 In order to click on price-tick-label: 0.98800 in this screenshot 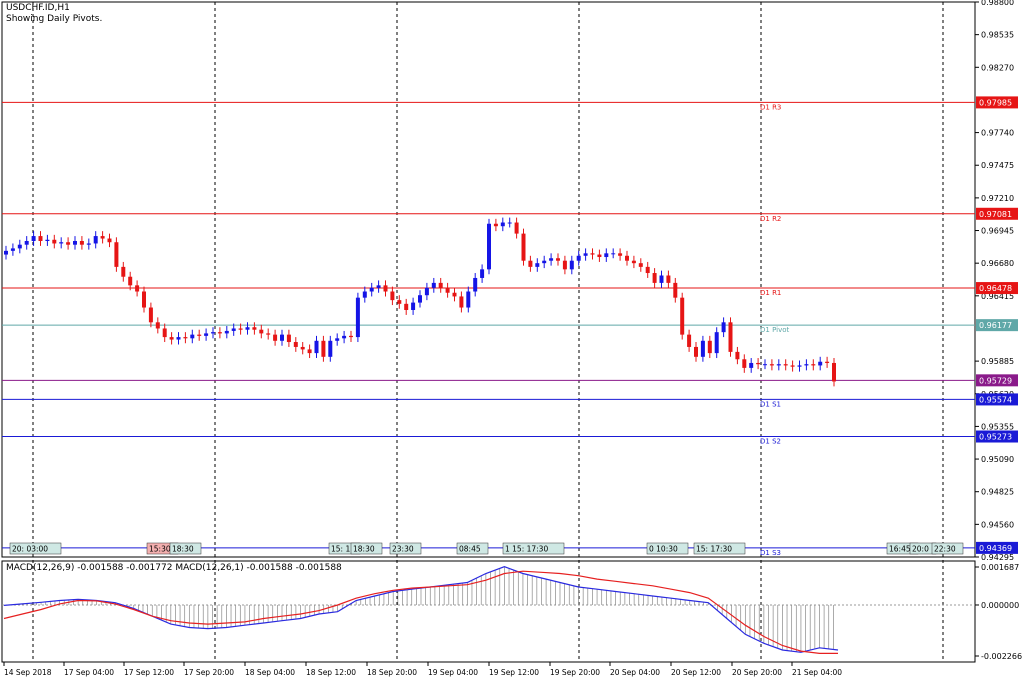, I will do `click(997, 3)`.